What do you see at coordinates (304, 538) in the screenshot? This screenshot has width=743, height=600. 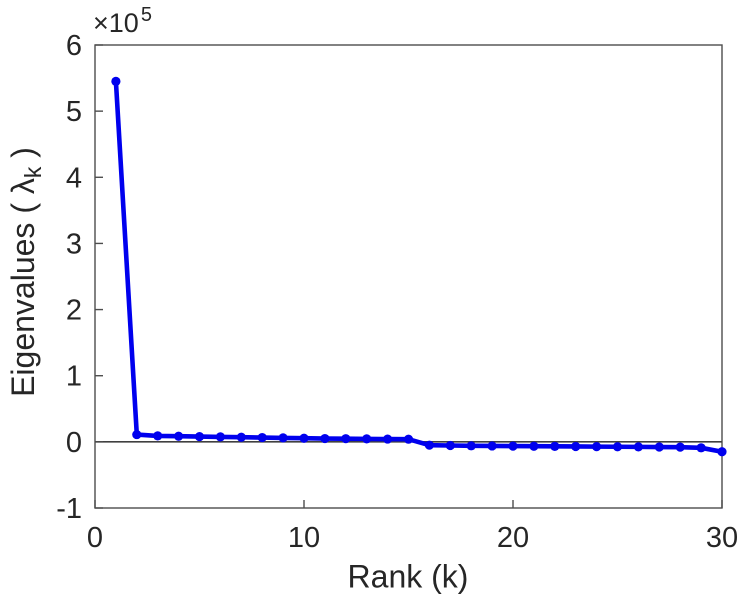 I see `x-tick-label: 10` at bounding box center [304, 538].